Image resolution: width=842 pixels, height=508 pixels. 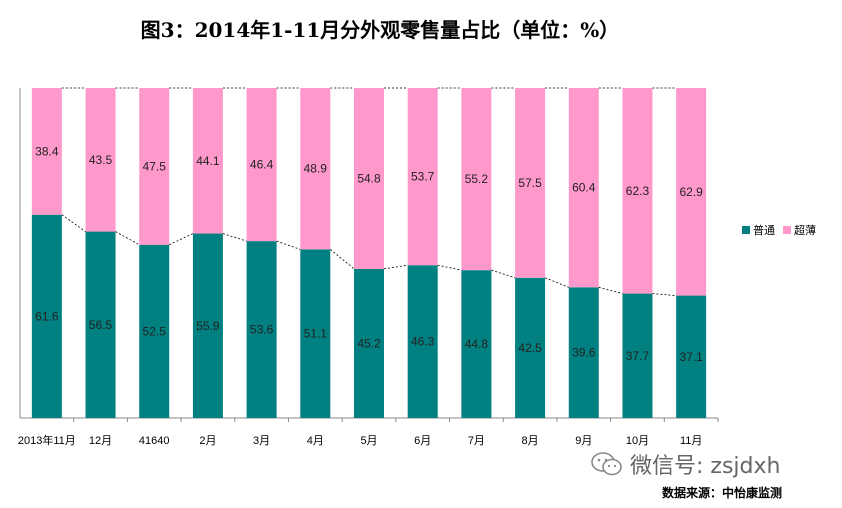 I want to click on label-normal-4: 53.6, so click(x=262, y=330).